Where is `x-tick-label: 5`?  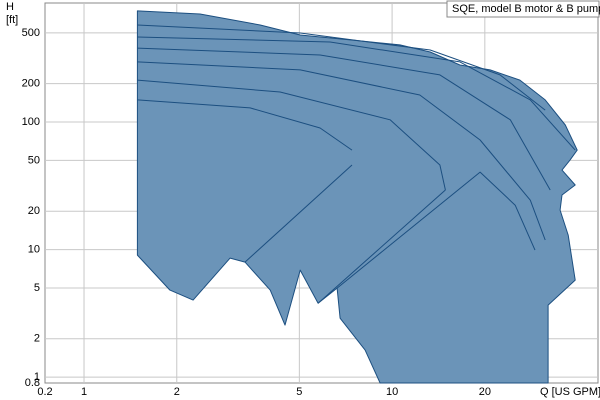
x-tick-label: 5 is located at coordinates (299, 392).